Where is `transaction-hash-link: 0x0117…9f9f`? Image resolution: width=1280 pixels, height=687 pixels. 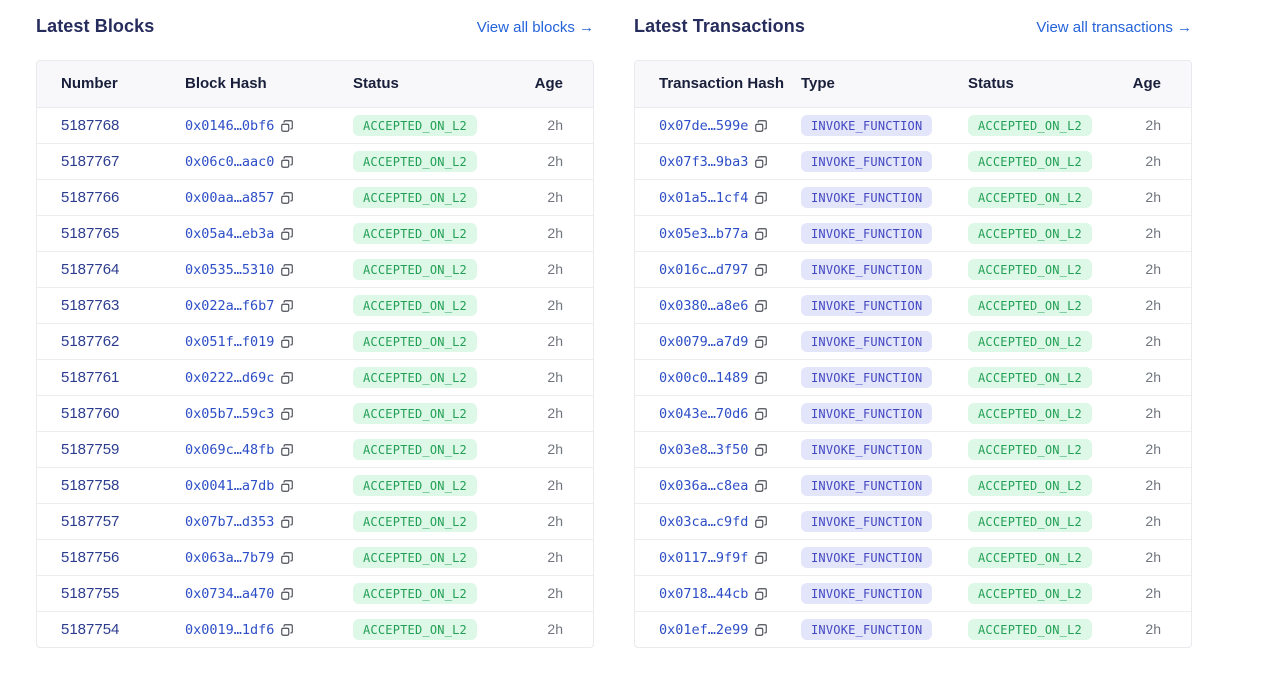
transaction-hash-link: 0x0117…9f9f is located at coordinates (704, 557).